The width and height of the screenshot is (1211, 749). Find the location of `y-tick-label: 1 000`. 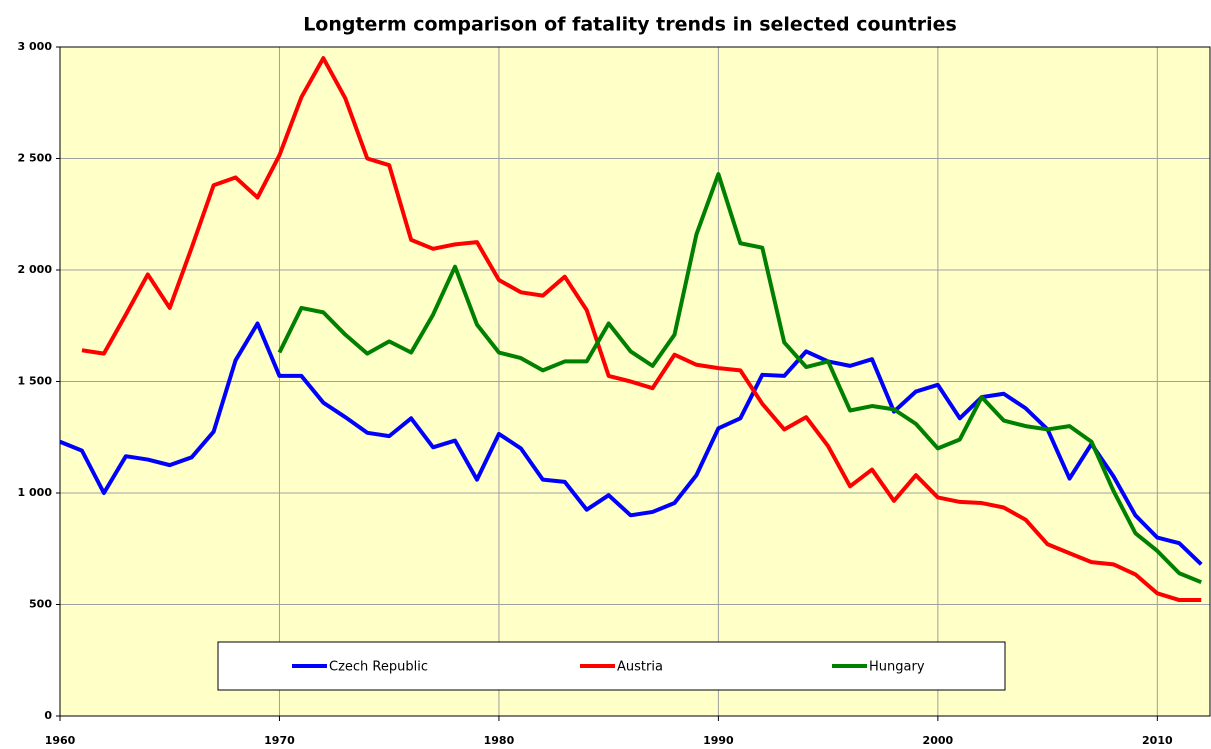

y-tick-label: 1 000 is located at coordinates (35, 492).